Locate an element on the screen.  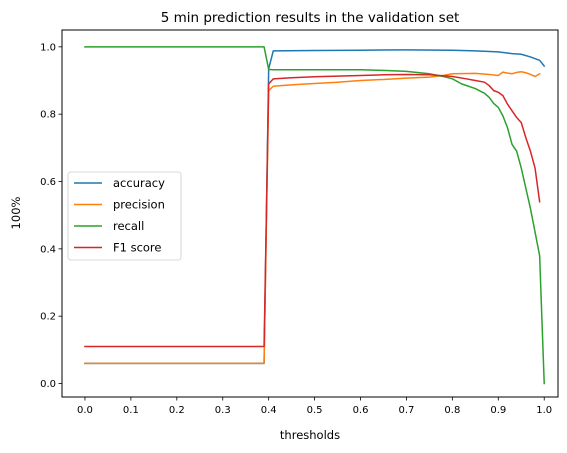
x-tick-label: 0.5 is located at coordinates (315, 410).